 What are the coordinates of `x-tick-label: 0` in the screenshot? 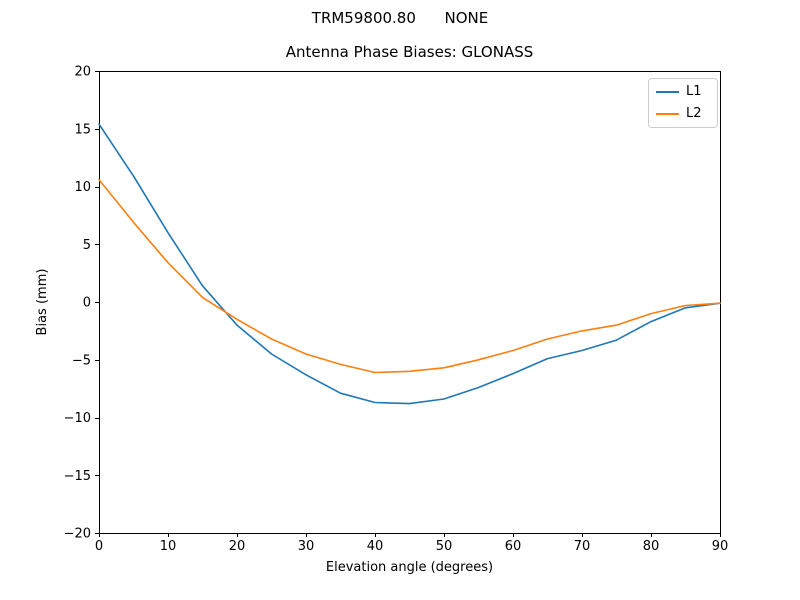 It's located at (99, 546).